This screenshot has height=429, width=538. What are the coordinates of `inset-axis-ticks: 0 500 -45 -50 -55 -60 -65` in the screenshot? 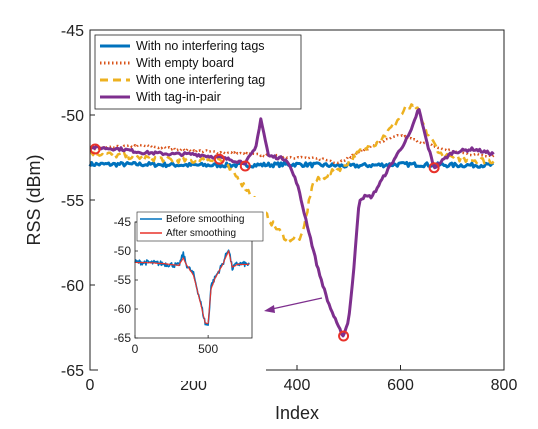 It's located at (166, 285).